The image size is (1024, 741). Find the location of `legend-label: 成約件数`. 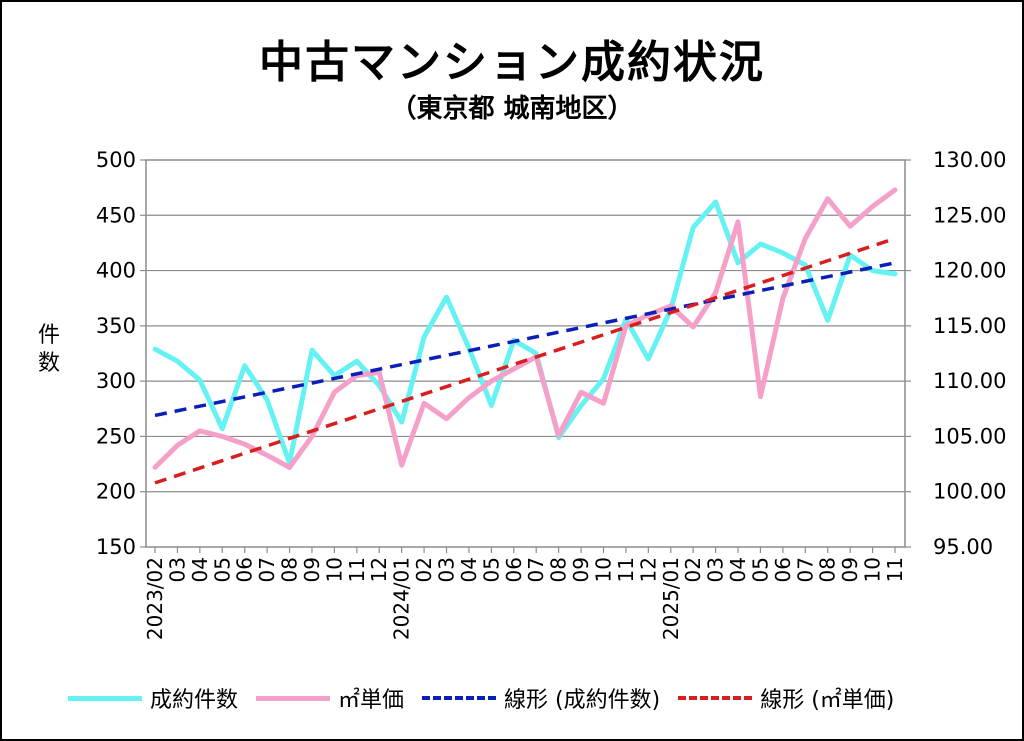

legend-label: 成約件数 is located at coordinates (194, 700).